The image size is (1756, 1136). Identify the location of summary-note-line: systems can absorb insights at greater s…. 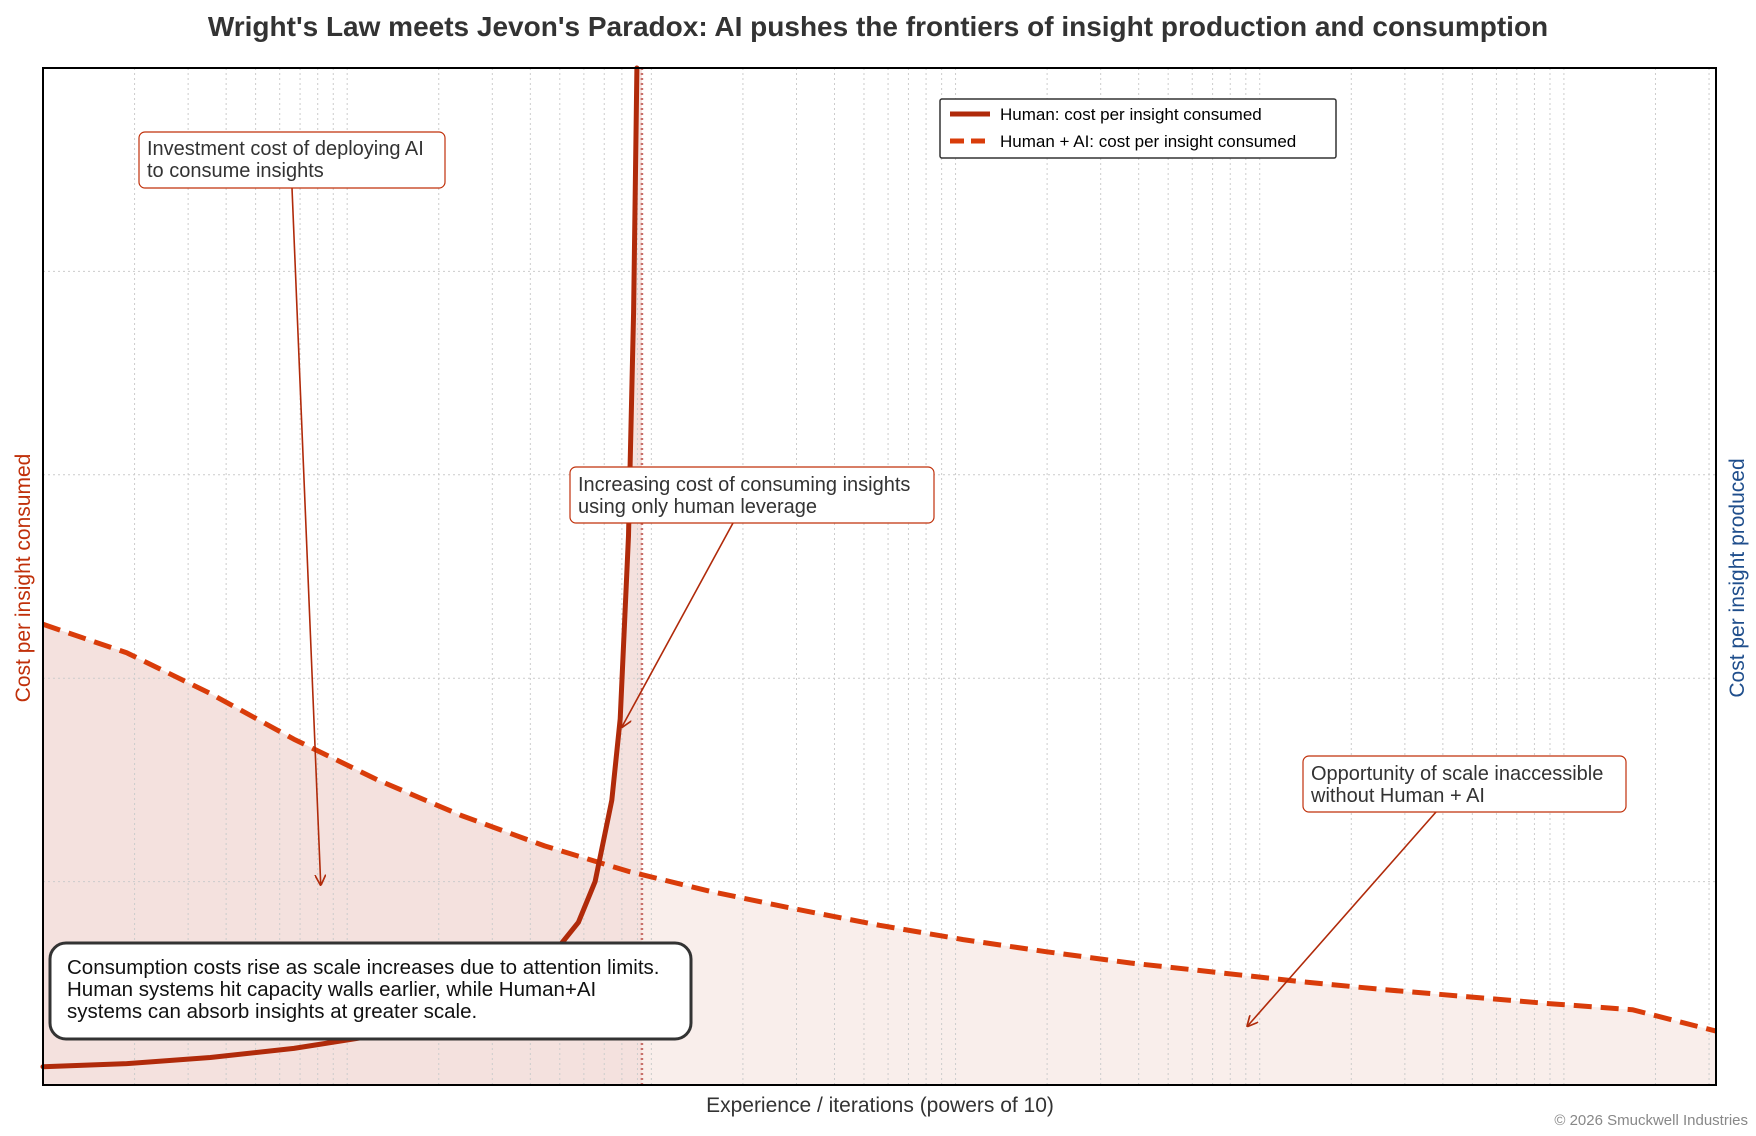
(272, 1011).